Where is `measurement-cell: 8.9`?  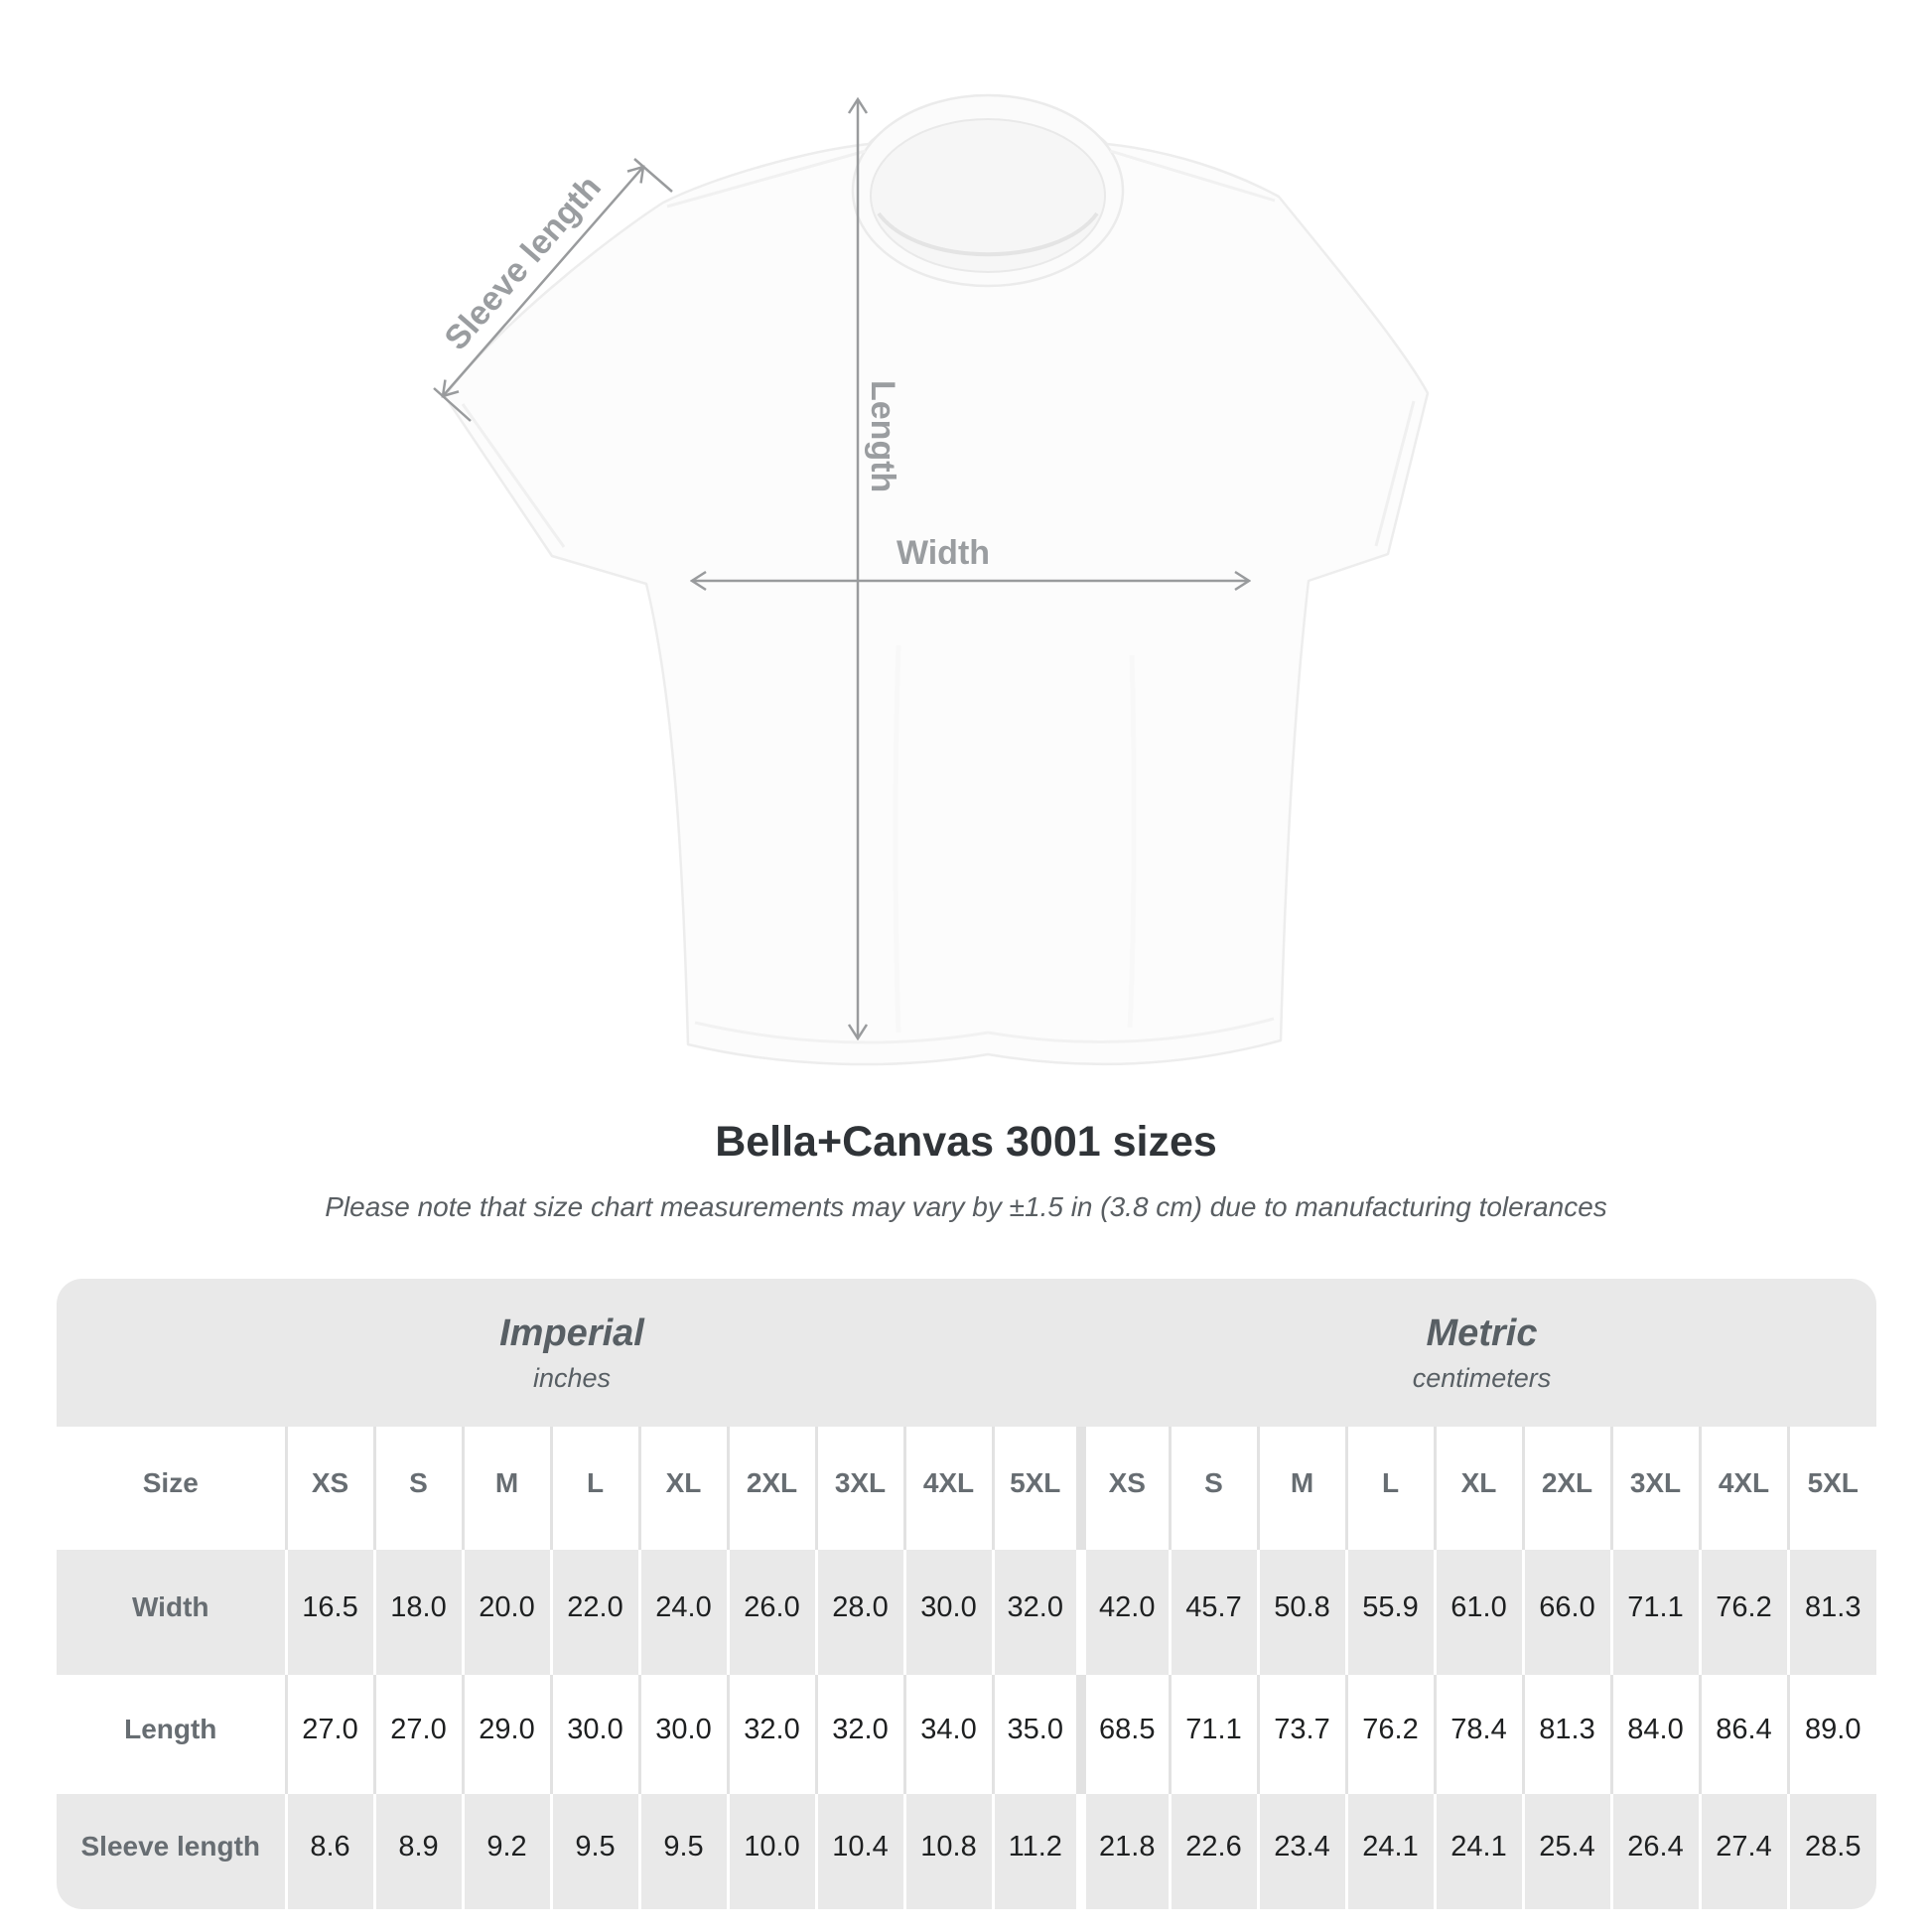
measurement-cell: 8.9 is located at coordinates (418, 1852).